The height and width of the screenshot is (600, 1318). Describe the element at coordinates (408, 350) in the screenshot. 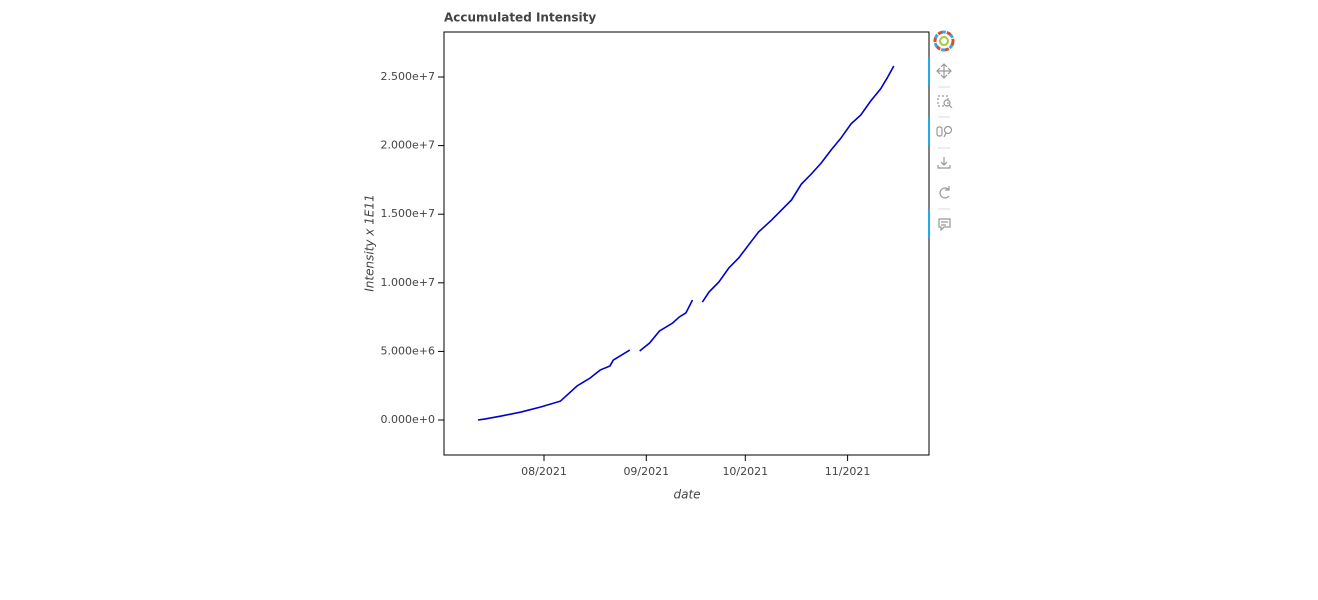

I see `y-tick-label: 5.000e+6` at that location.